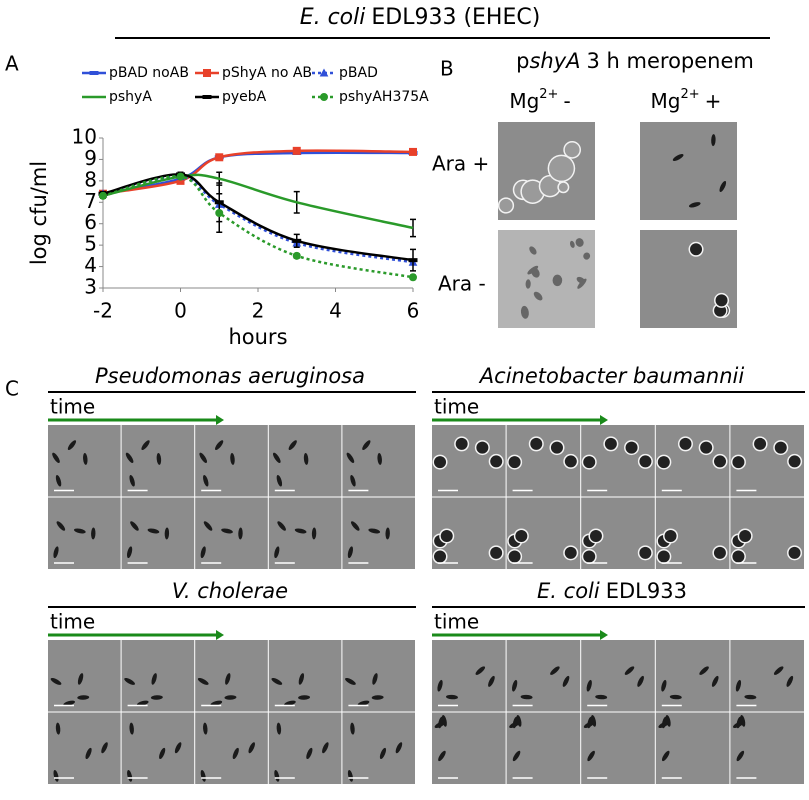 The image size is (809, 800). Describe the element at coordinates (90, 201) in the screenshot. I see `y-tick-label: 7` at that location.